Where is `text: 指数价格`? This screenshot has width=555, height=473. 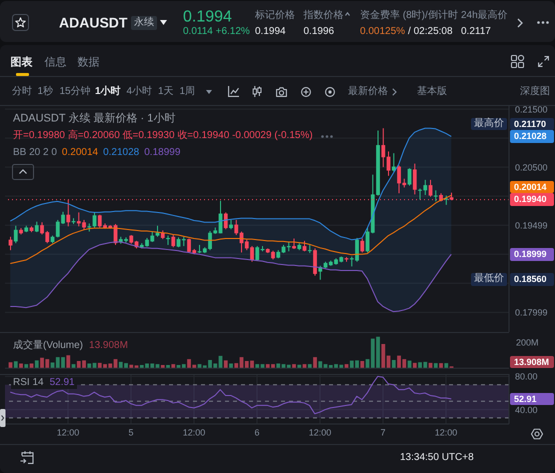
text: 指数价格 is located at coordinates (324, 16).